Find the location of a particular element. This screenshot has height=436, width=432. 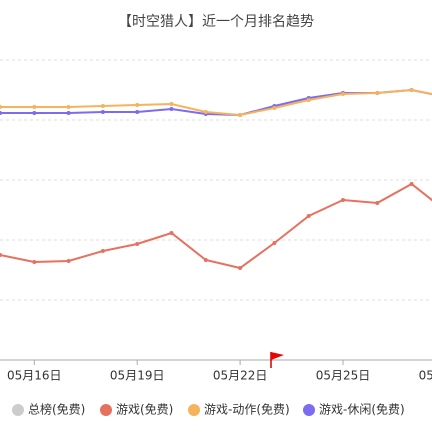

legend-label: 总榜(免费) is located at coordinates (56, 409).